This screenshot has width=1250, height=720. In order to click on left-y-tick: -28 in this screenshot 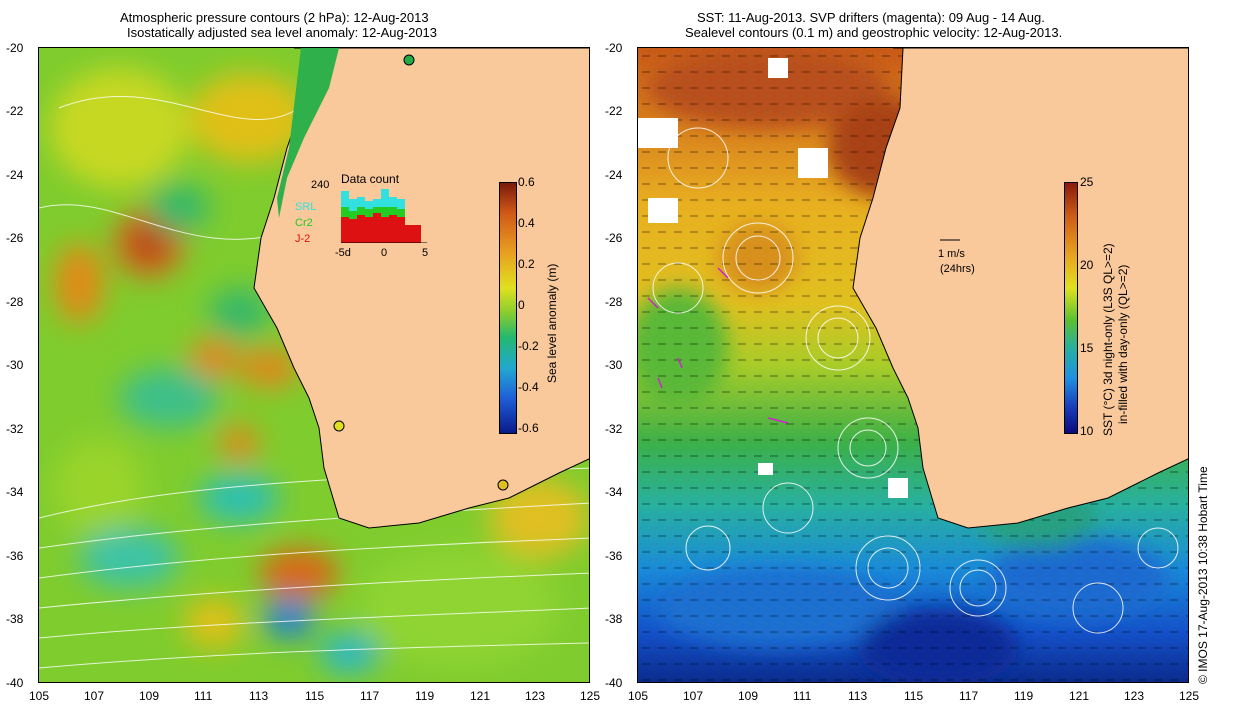, I will do `click(15, 302)`.